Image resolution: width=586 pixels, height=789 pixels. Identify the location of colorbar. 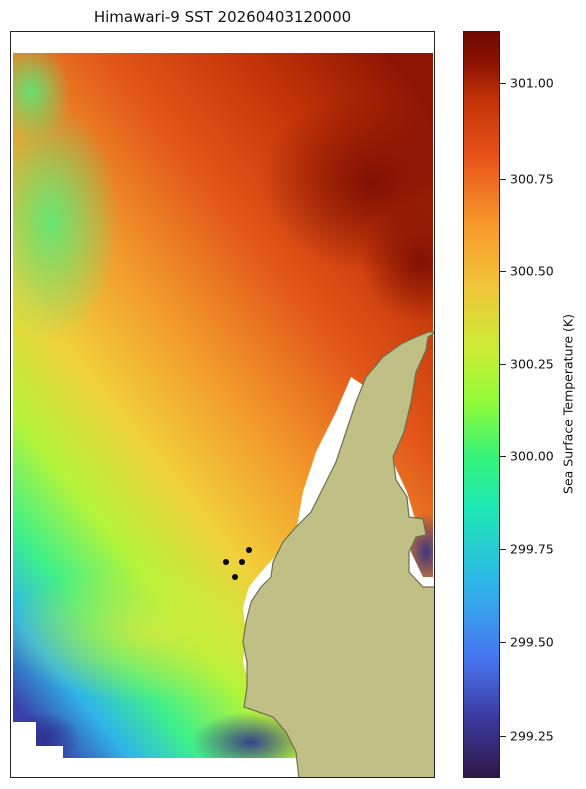
(481, 404).